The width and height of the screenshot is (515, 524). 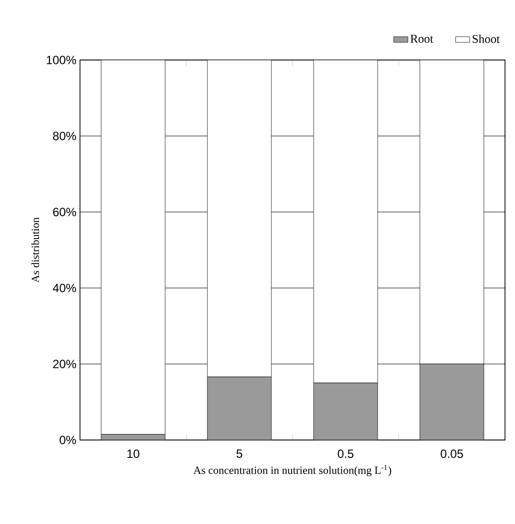 I want to click on x-tick-label: 0.05, so click(x=452, y=454).